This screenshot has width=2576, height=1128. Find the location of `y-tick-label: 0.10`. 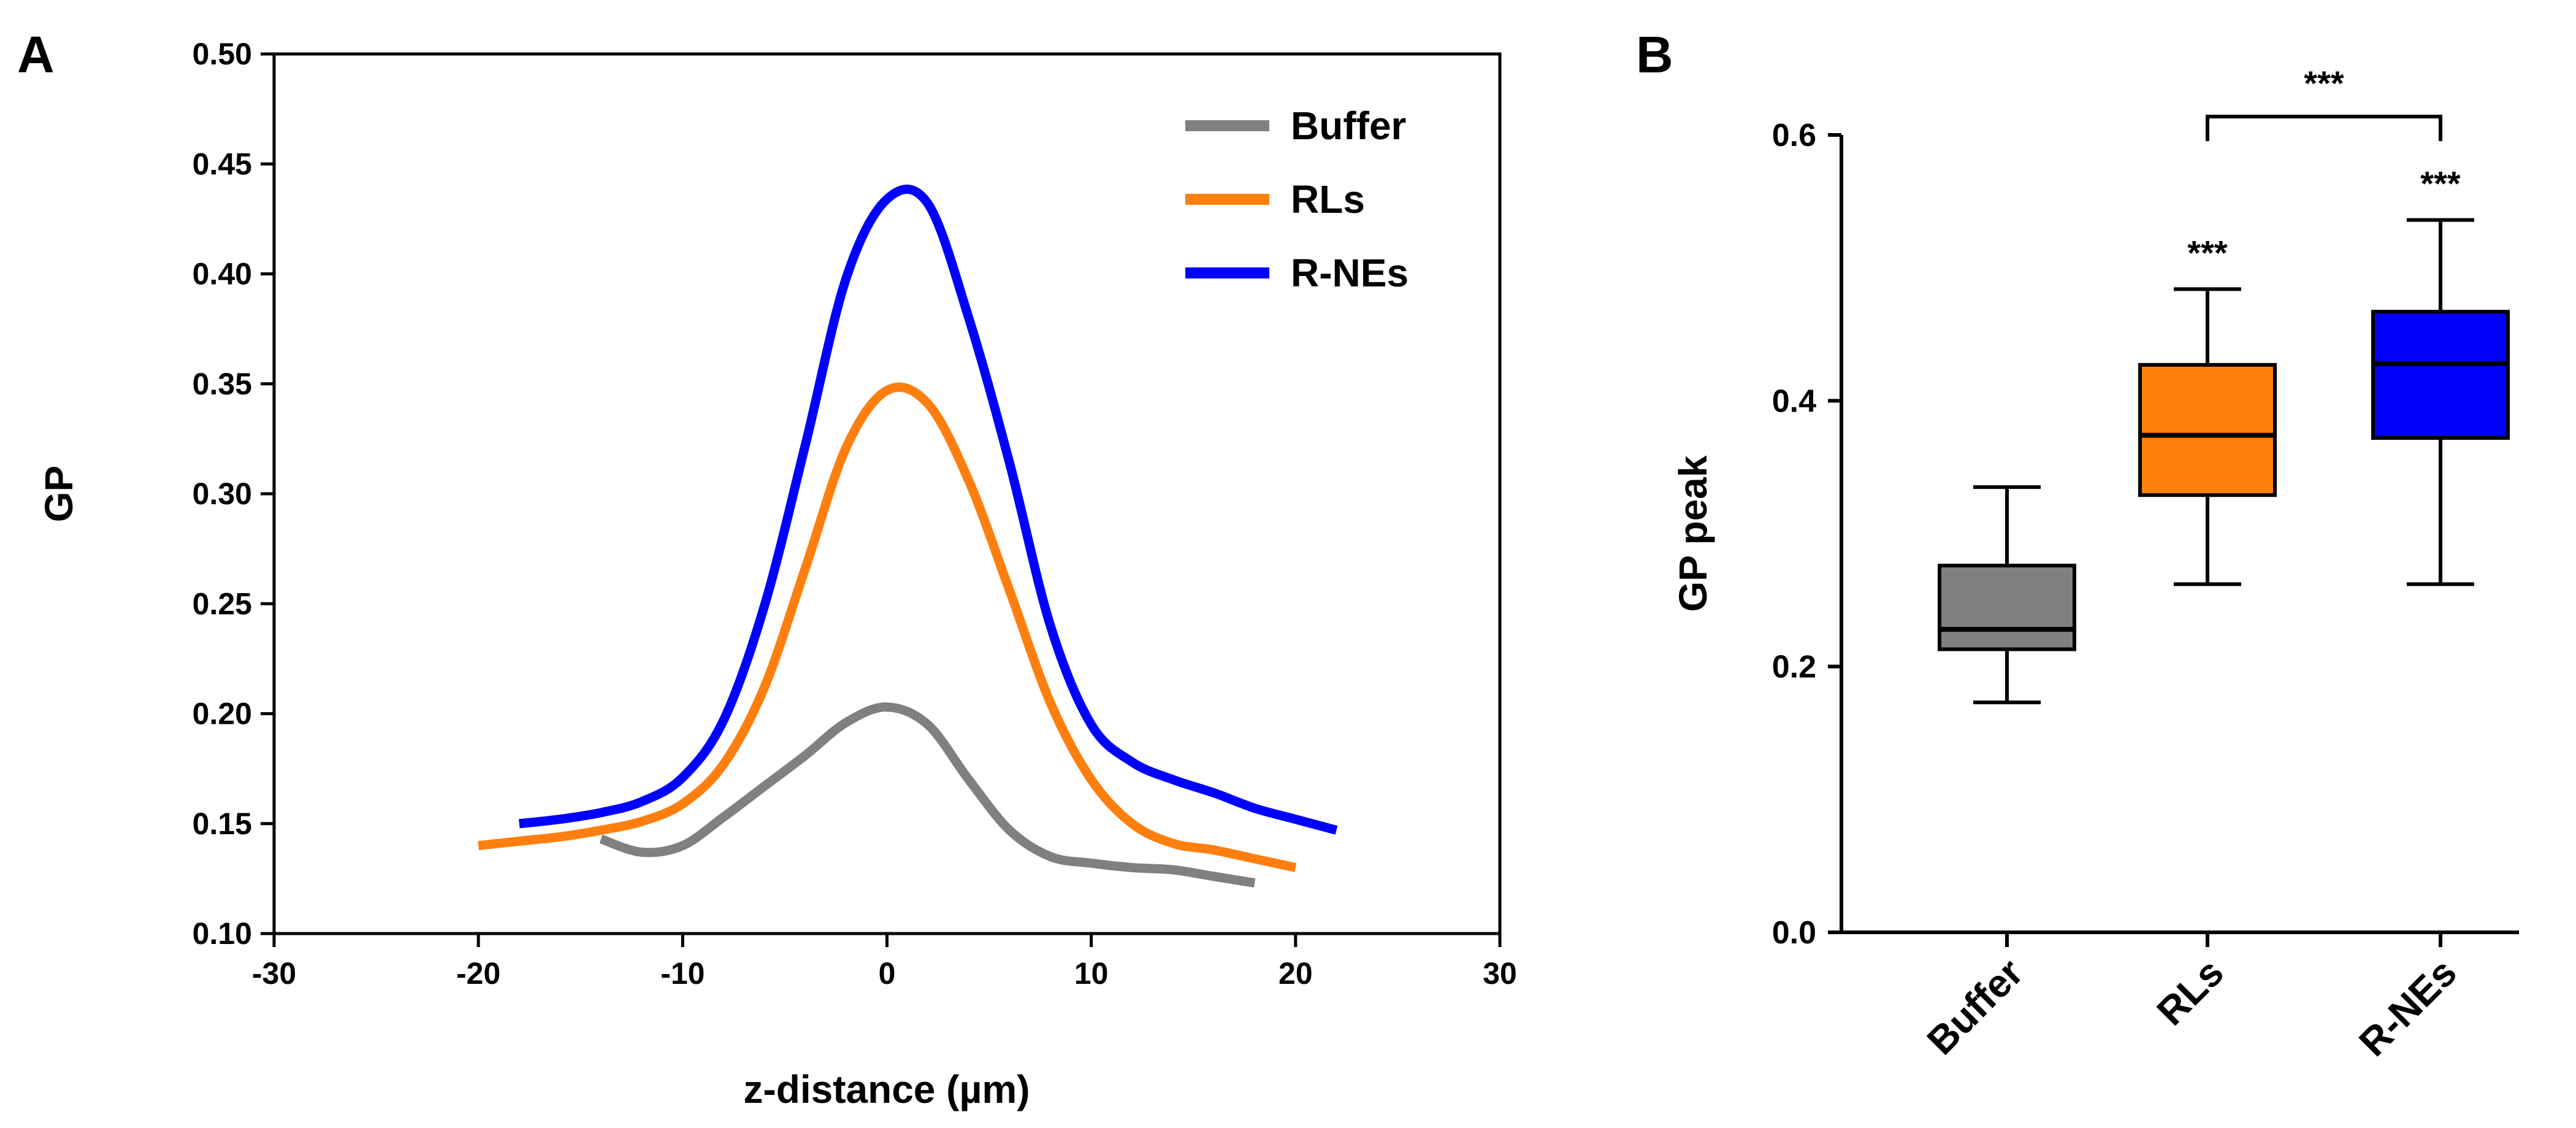

y-tick-label: 0.10 is located at coordinates (222, 933).